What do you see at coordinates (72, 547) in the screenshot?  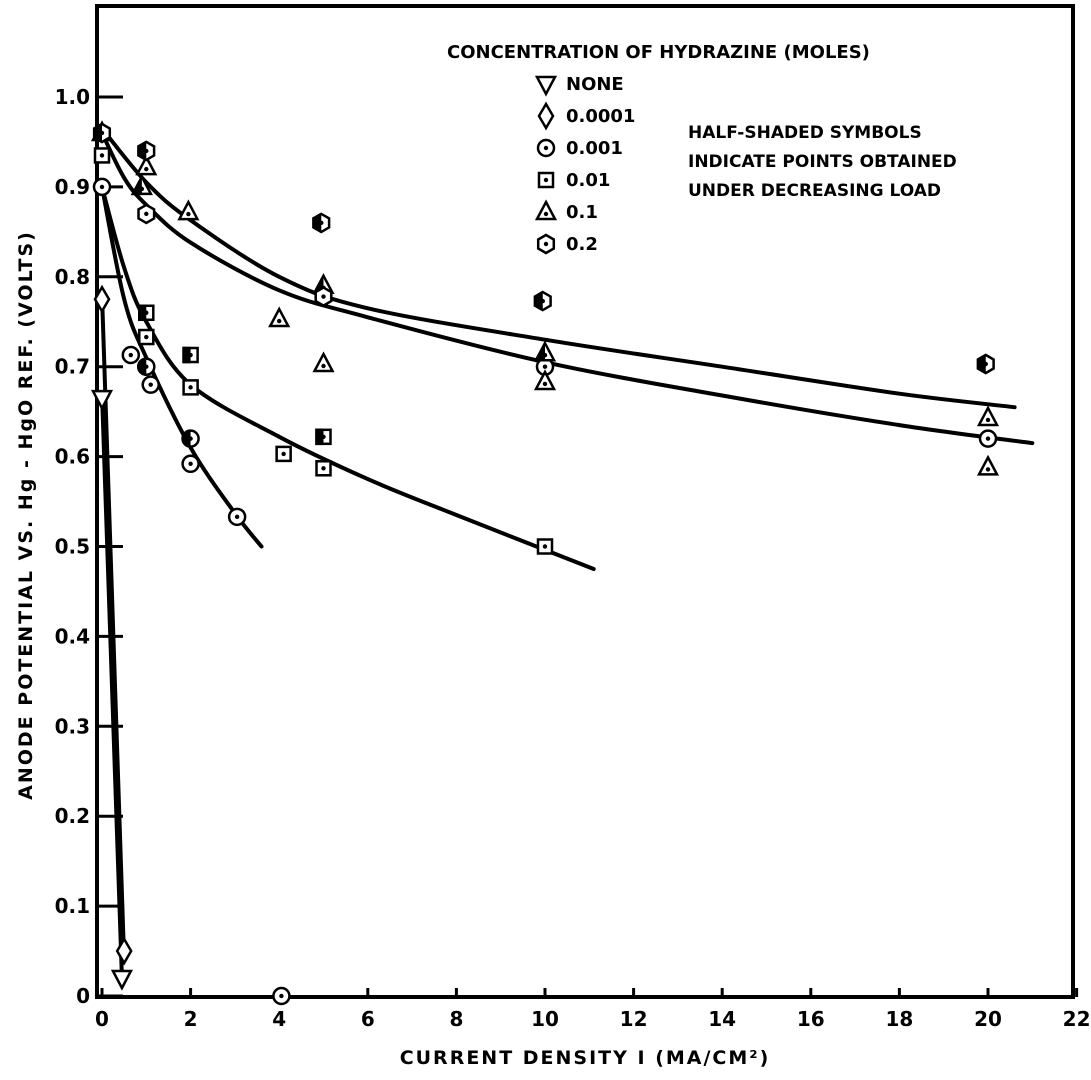 I see `y-tick-label: 0.5` at bounding box center [72, 547].